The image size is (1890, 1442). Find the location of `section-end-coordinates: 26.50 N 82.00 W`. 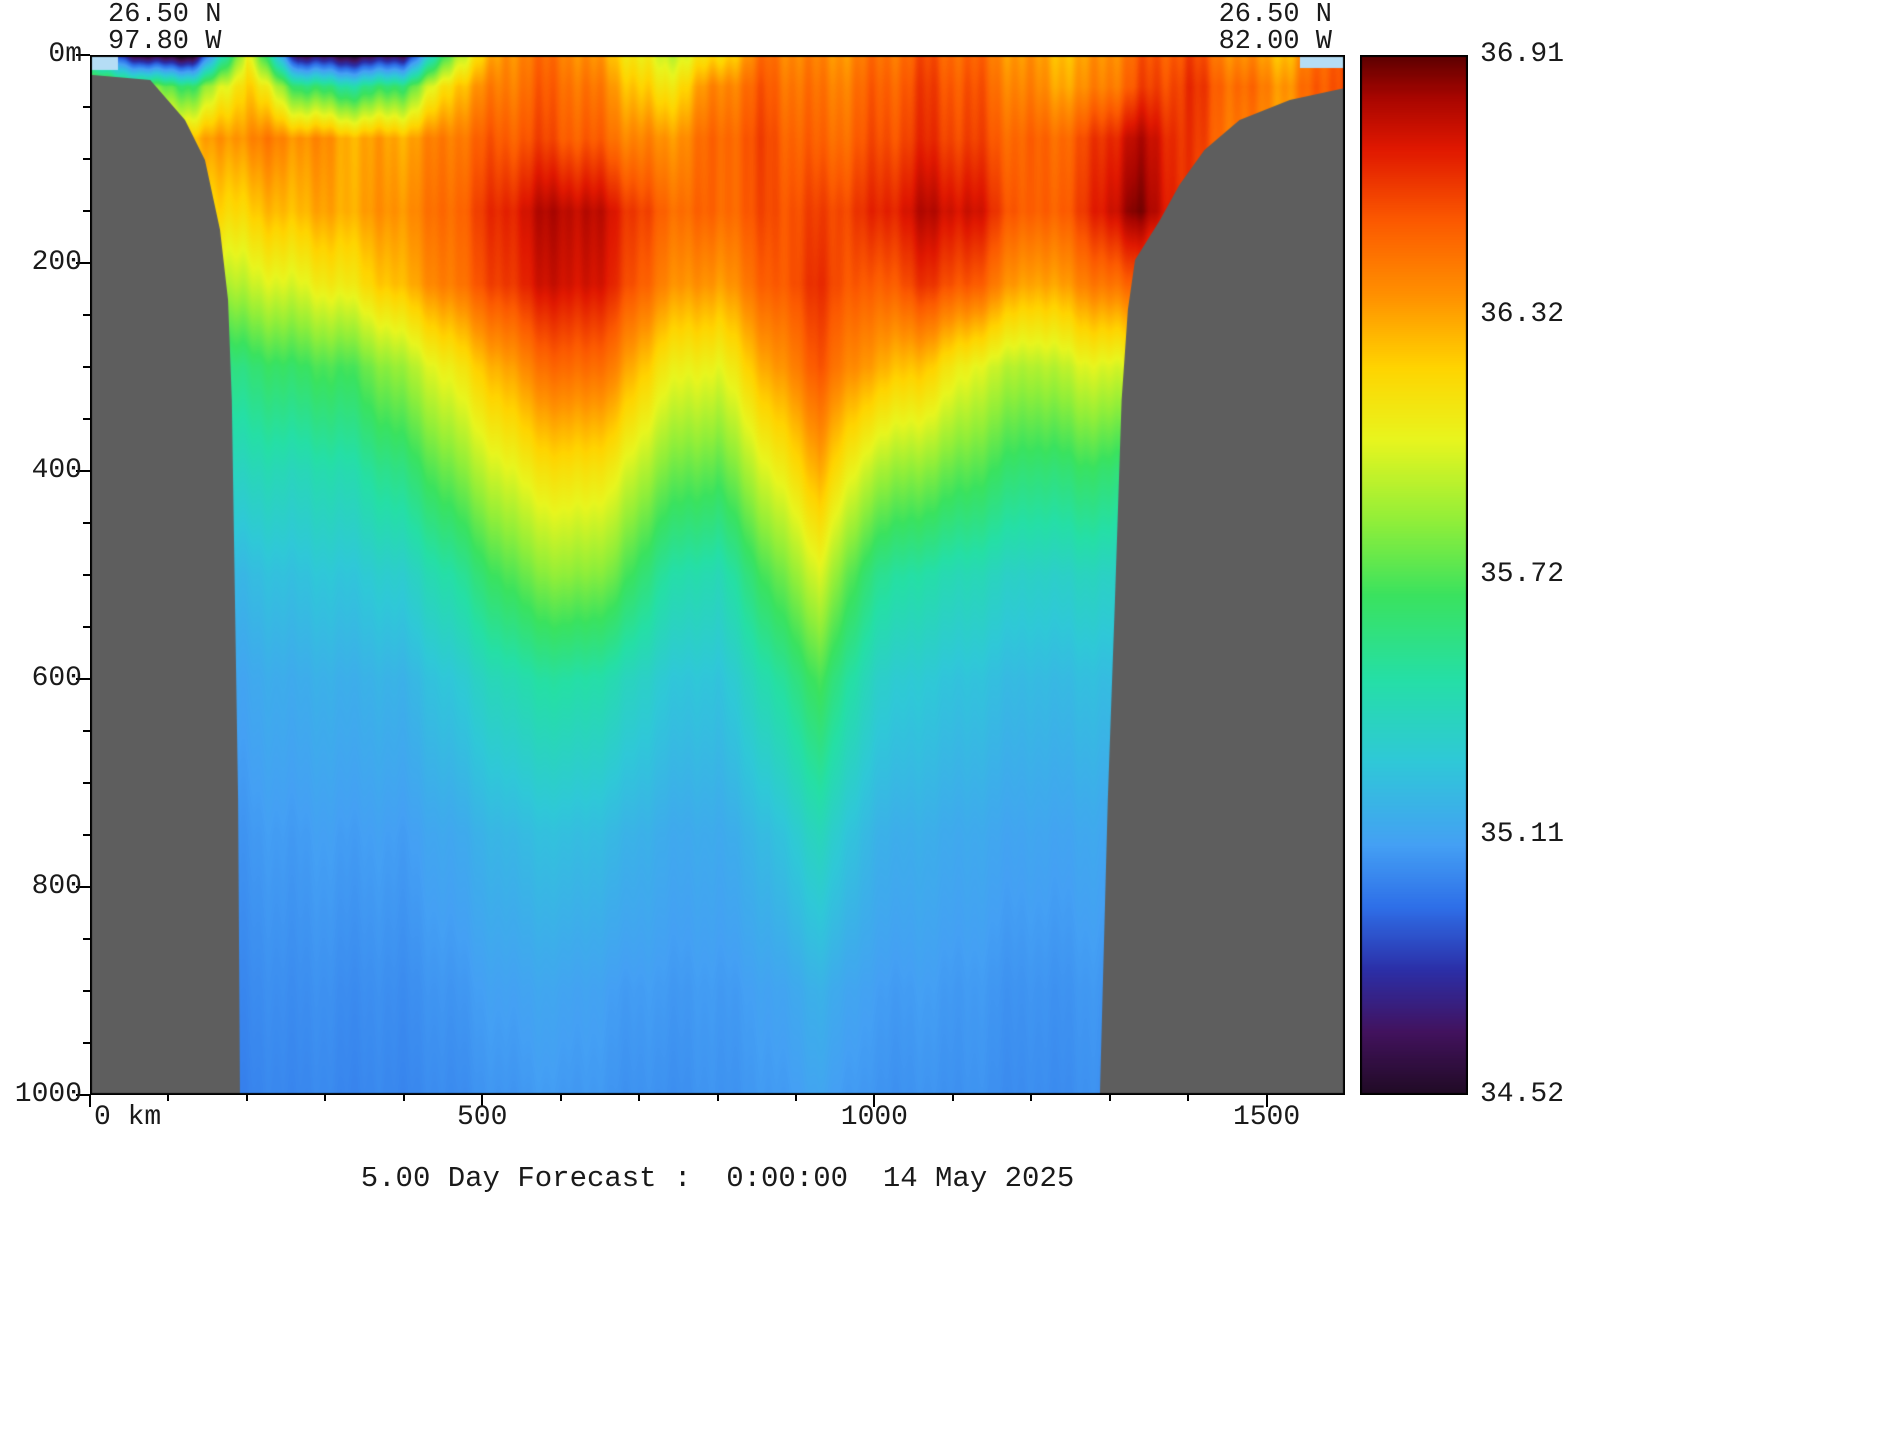

section-end-coordinates: 26.50 N 82.00 W is located at coordinates (1267, 29).